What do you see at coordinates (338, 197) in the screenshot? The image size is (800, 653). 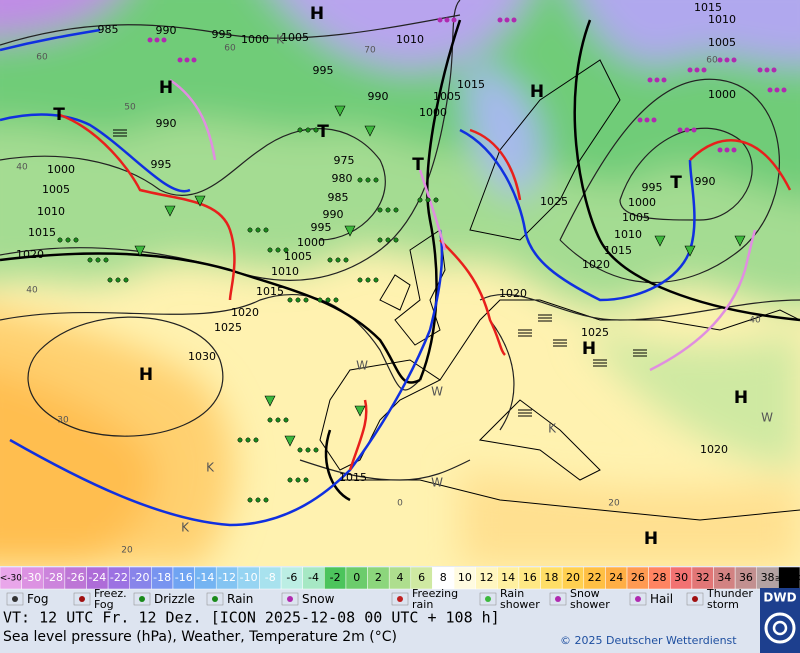 I see `isobar-label: 985` at bounding box center [338, 197].